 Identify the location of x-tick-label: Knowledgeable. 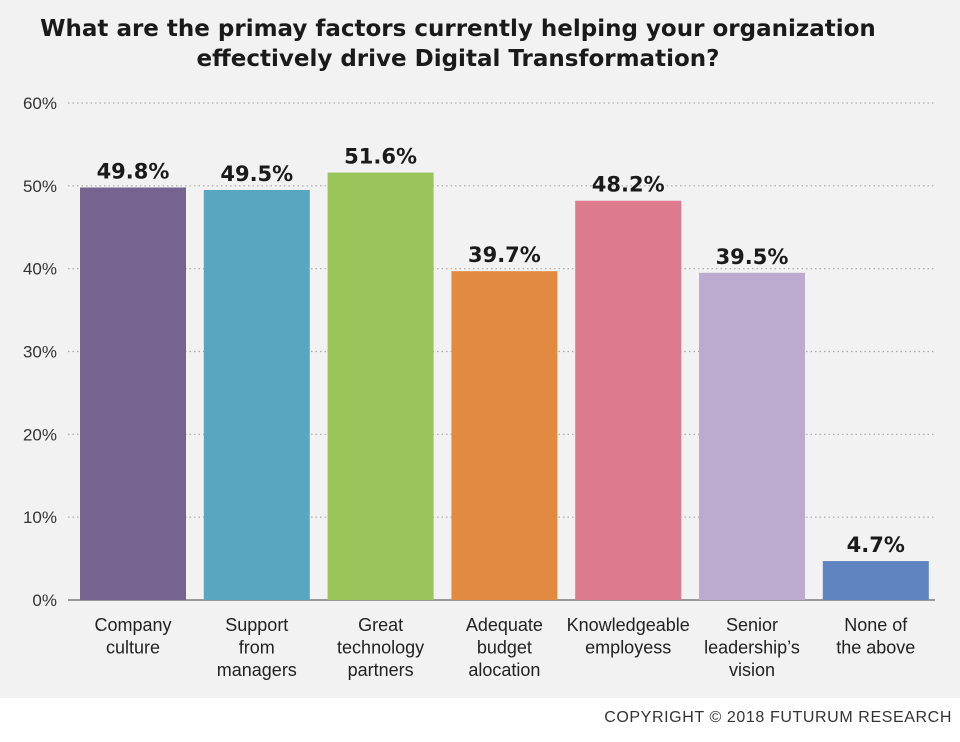
(628, 625).